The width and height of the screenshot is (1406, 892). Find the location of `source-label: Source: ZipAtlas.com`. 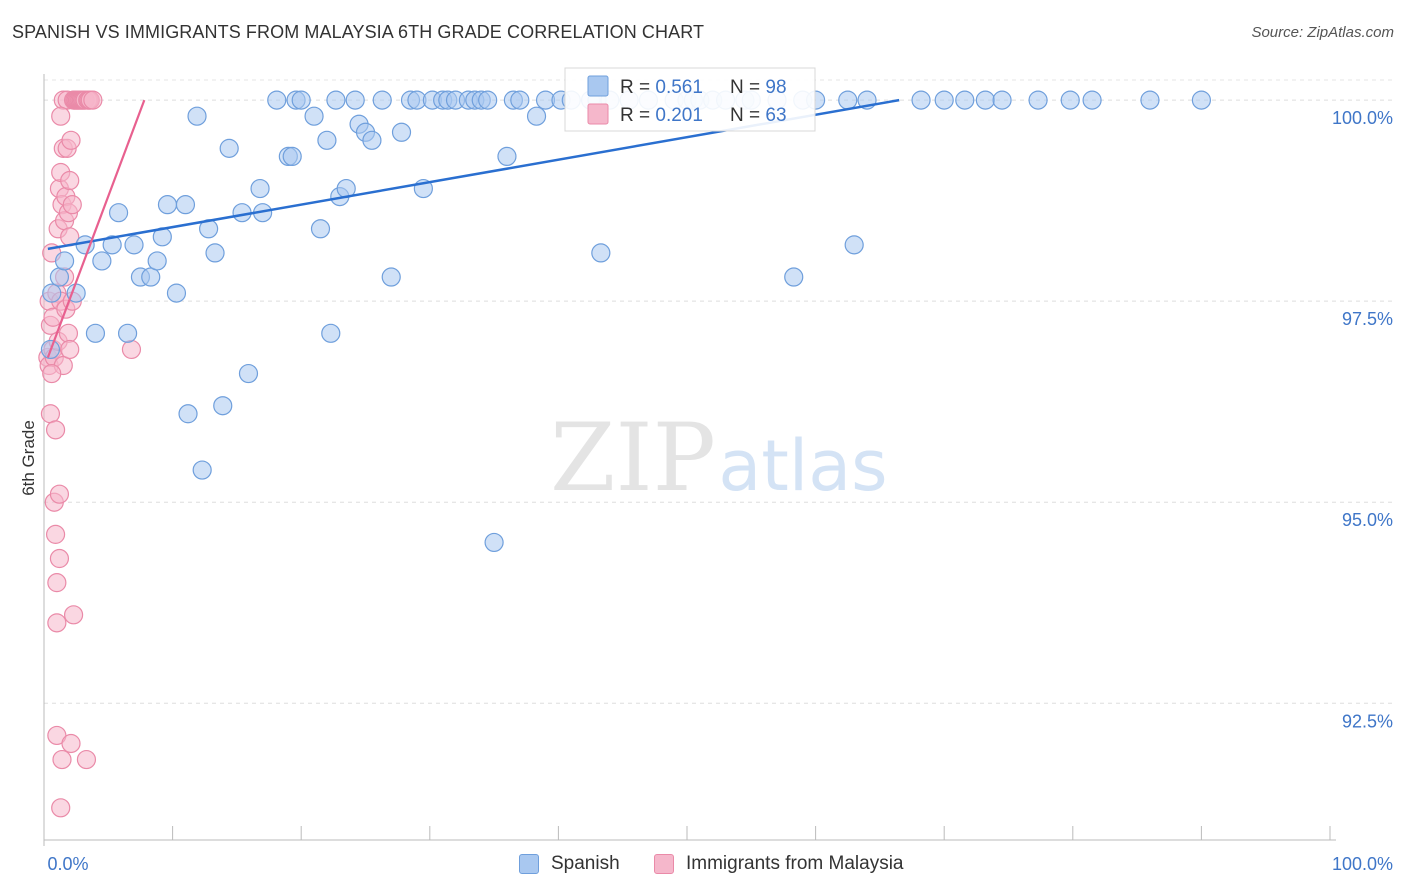

source-label: Source: ZipAtlas.com is located at coordinates (1322, 32).